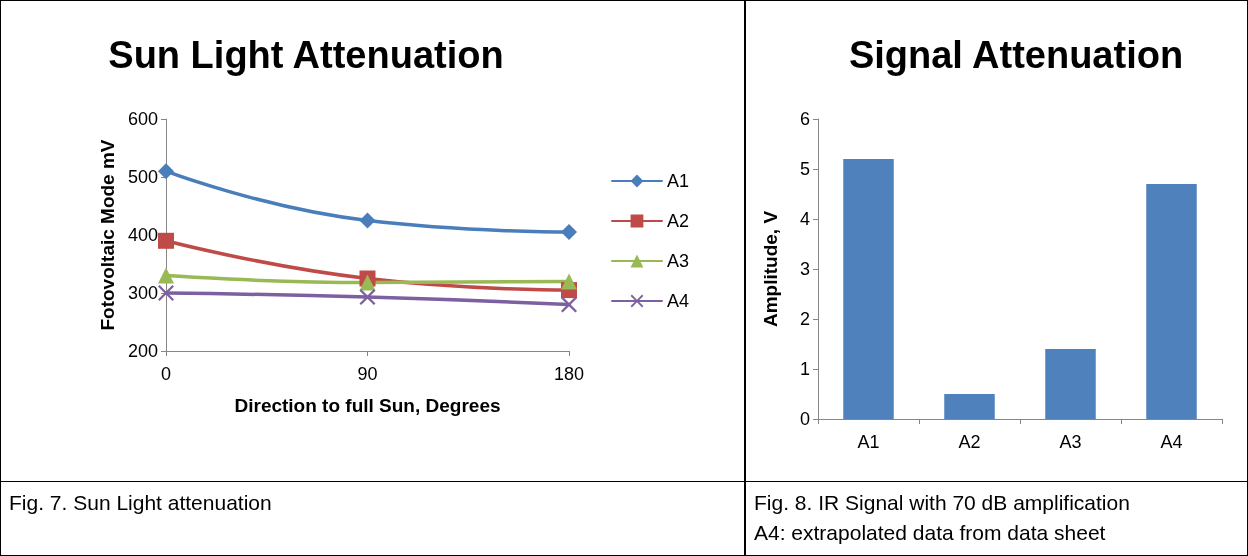 This screenshot has width=1248, height=556. What do you see at coordinates (1070, 442) in the screenshot?
I see `x-tick-label: A3` at bounding box center [1070, 442].